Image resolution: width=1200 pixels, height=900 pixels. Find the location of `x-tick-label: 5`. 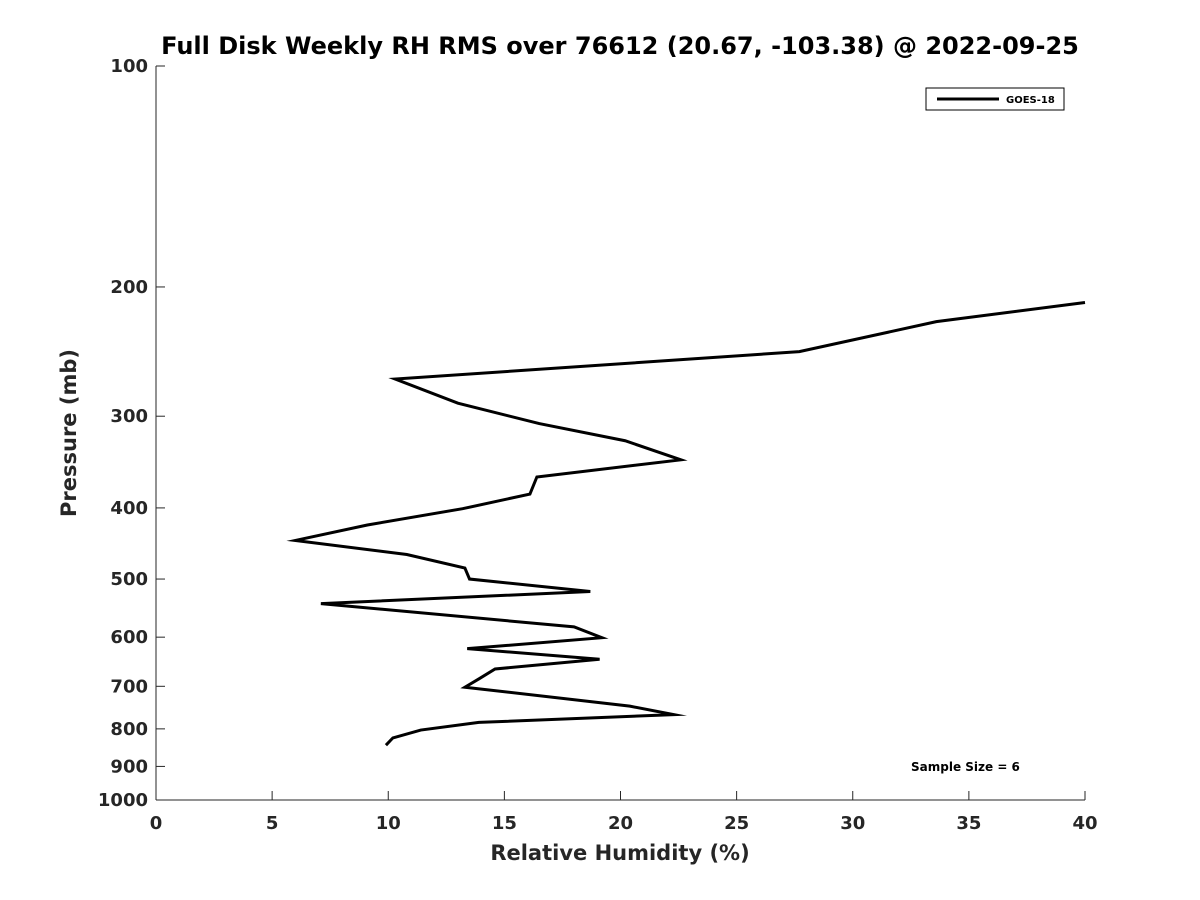

x-tick-label: 5 is located at coordinates (272, 823).